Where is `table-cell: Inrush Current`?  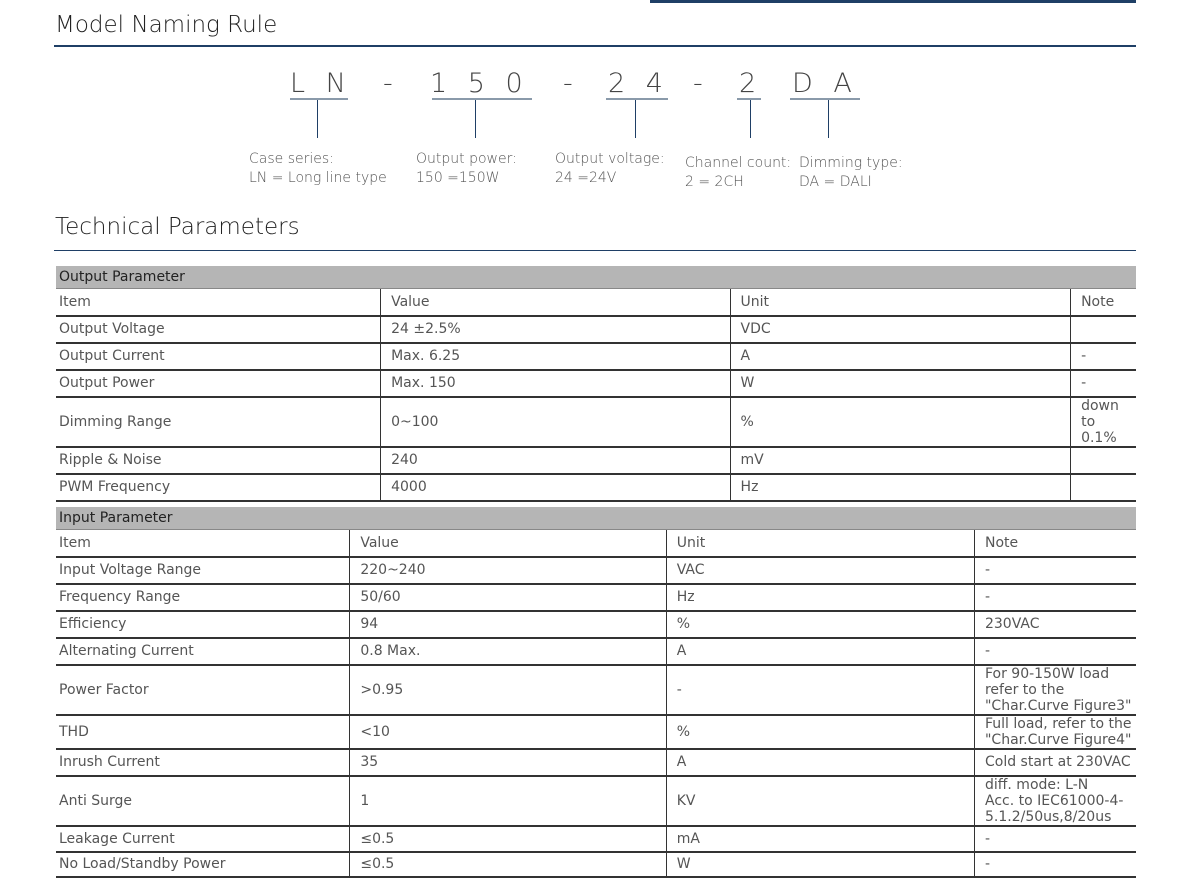
table-cell: Inrush Current is located at coordinates (203, 762).